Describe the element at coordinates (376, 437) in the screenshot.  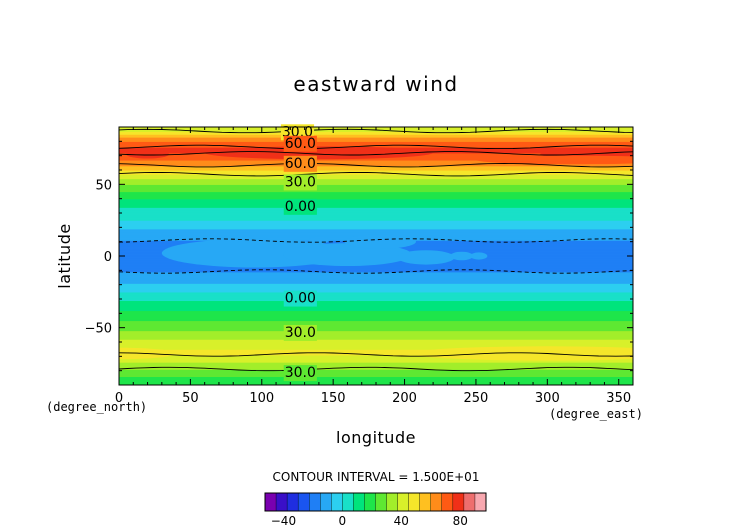
I see `x-axis-title: longitude` at that location.